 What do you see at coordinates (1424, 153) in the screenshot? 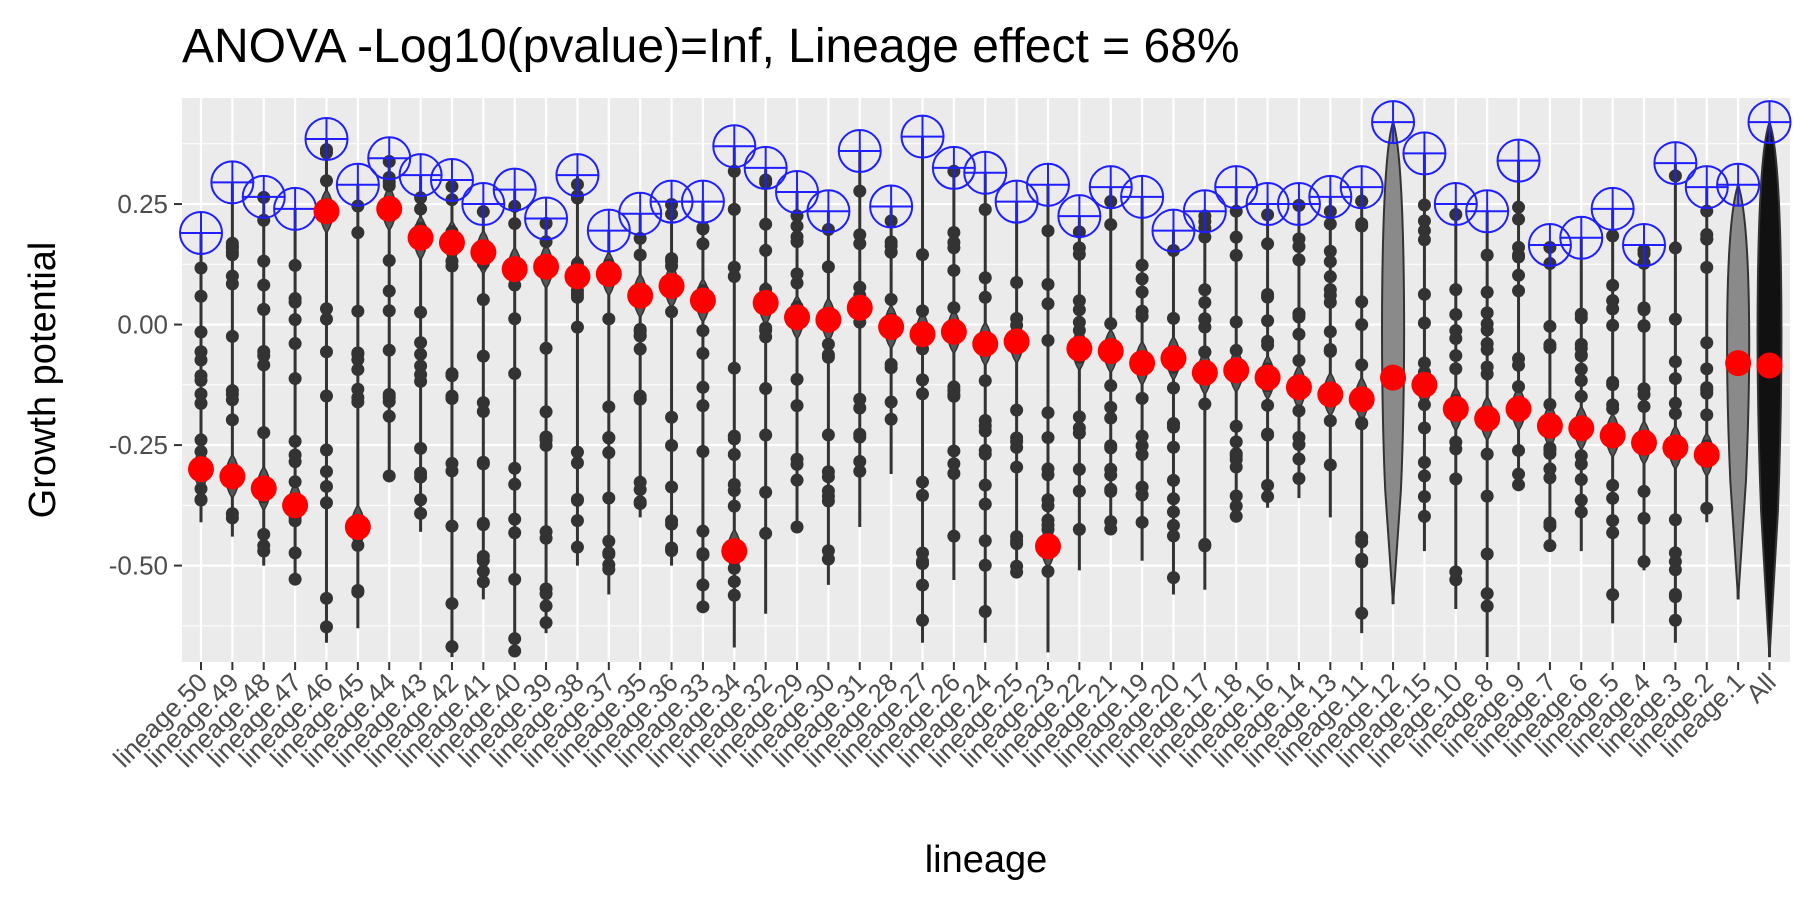
I see `max-marker-lineage.15` at bounding box center [1424, 153].